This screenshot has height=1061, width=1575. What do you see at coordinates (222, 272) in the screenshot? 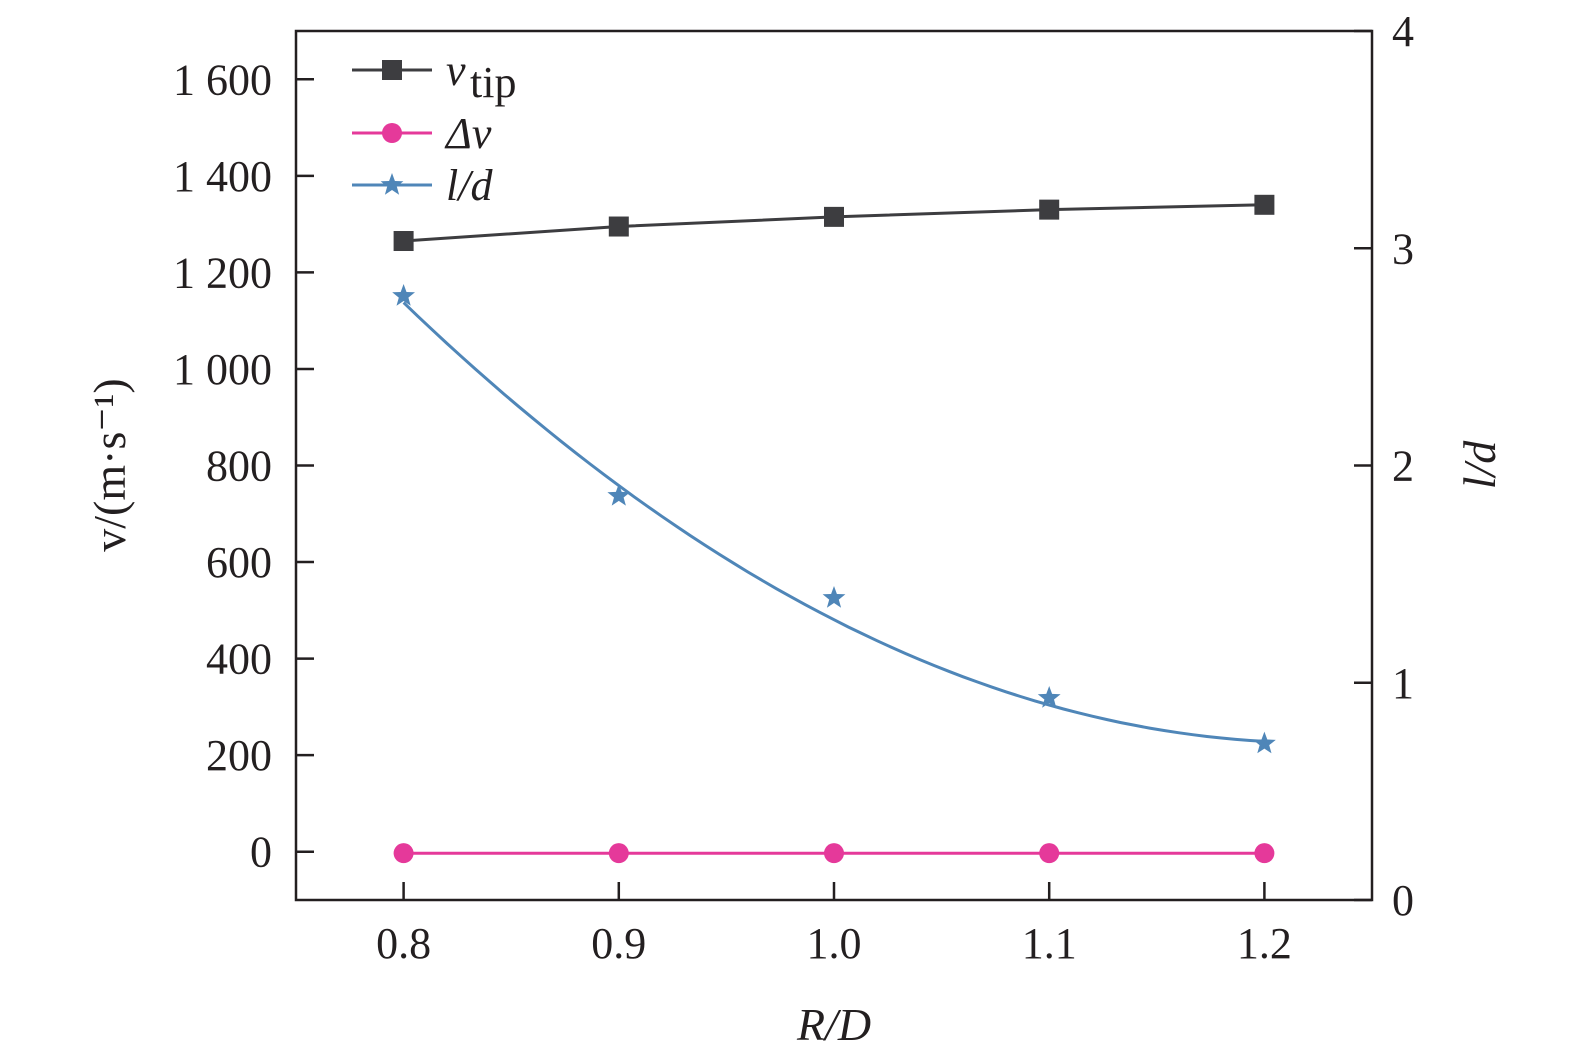
I see `y-left-tick-label: 1 200` at bounding box center [222, 272].